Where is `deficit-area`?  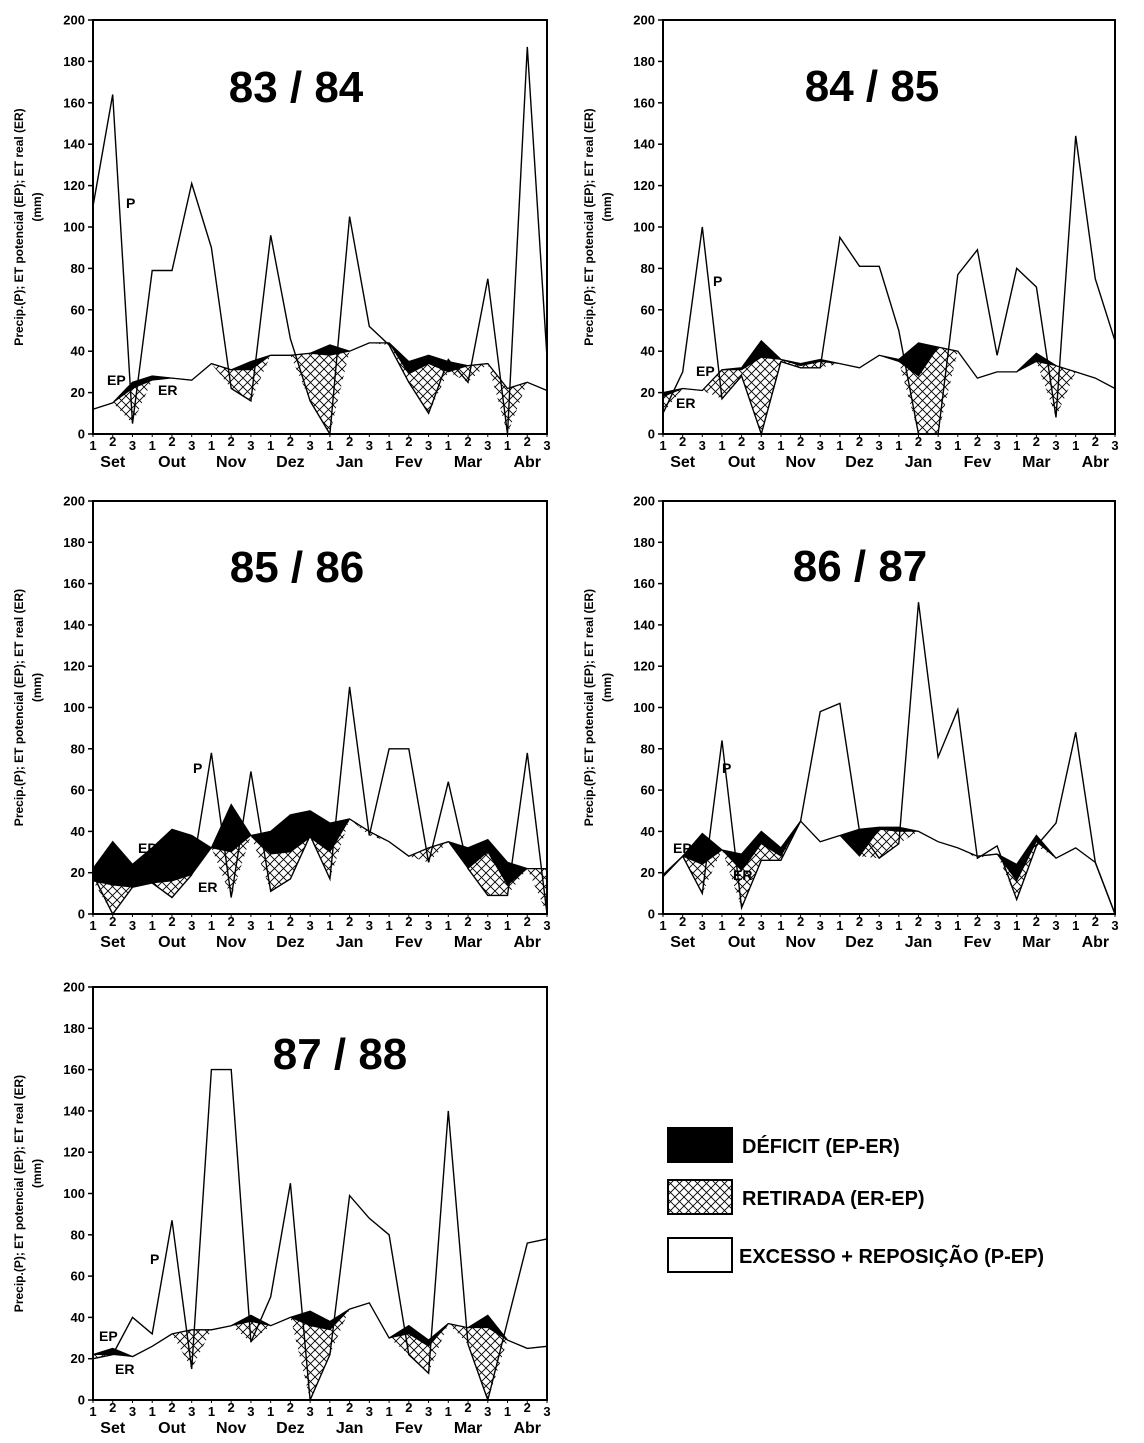 deficit-area is located at coordinates (320, 846).